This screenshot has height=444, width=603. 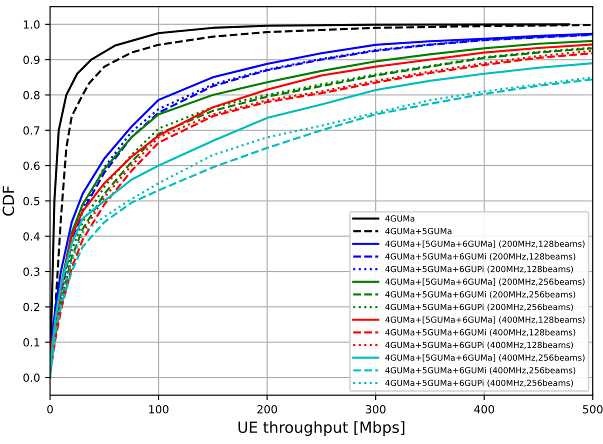 What do you see at coordinates (480, 294) in the screenshot?
I see `legend-label: 4GUMa+5GUMa+6GUMi (200MHz,256beams)` at bounding box center [480, 294].